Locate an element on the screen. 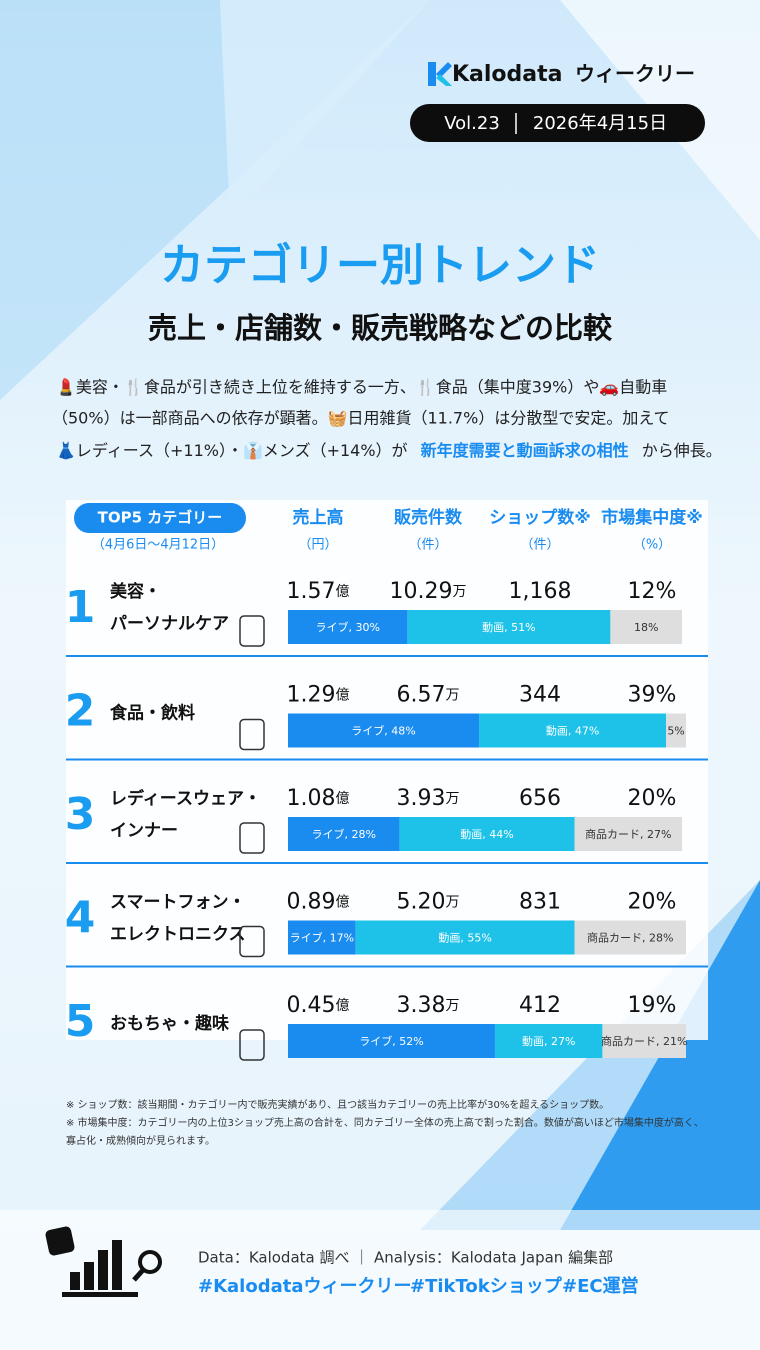 This screenshot has height=1350, width=760. shops: 412 is located at coordinates (540, 1005).